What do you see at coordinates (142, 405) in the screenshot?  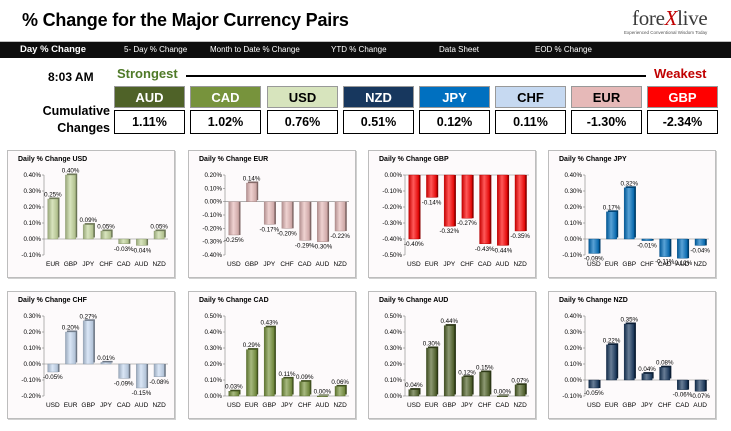 I see `x-tick-label: AUD` at bounding box center [142, 405].